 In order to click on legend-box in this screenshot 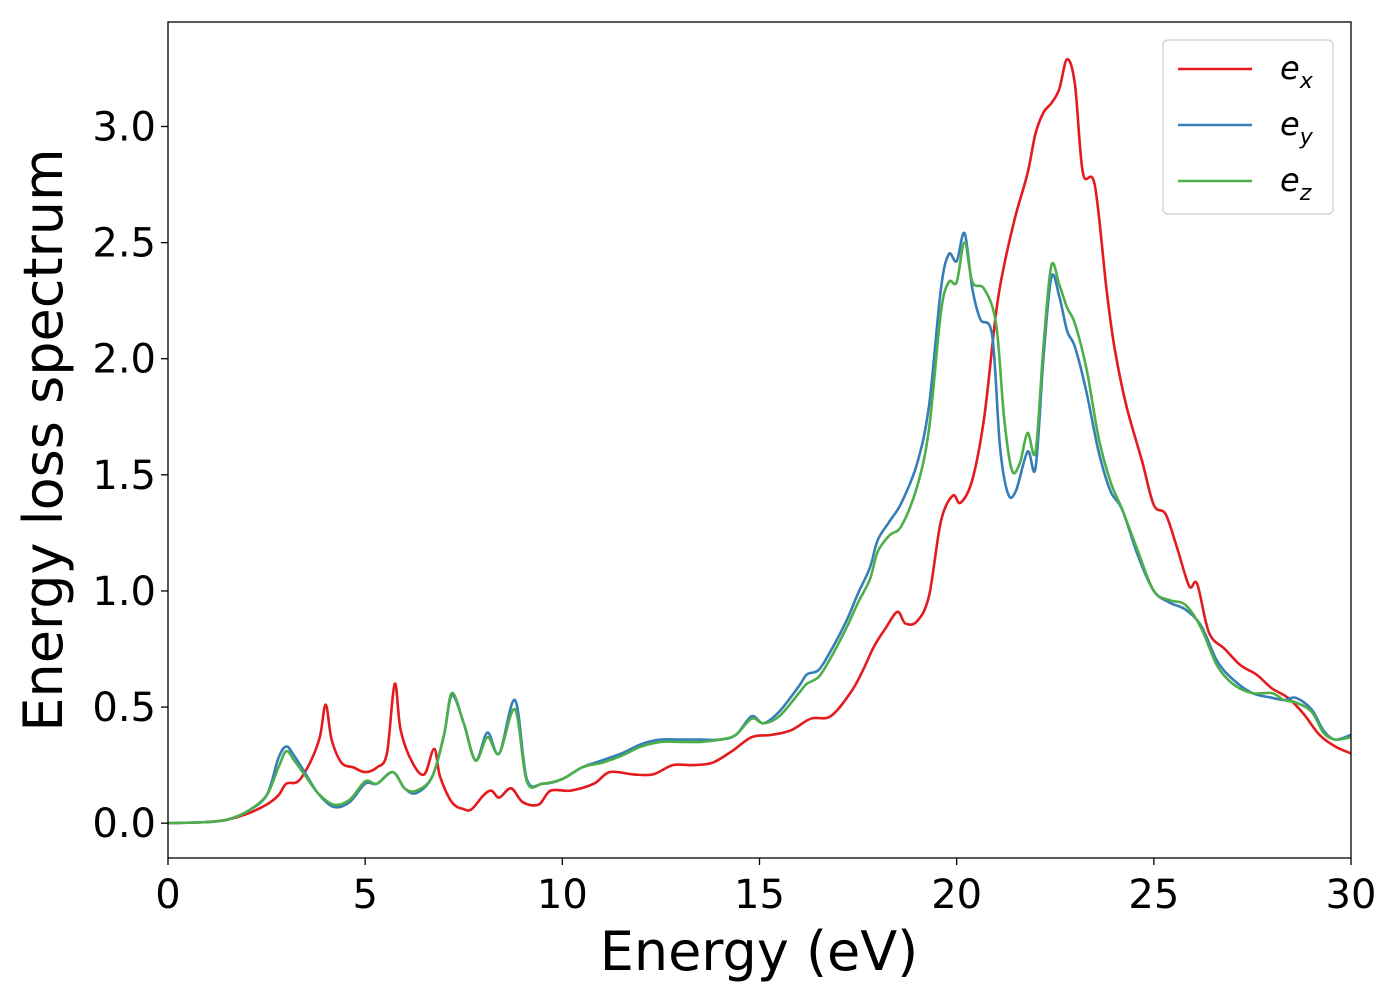, I will do `click(1248, 127)`.